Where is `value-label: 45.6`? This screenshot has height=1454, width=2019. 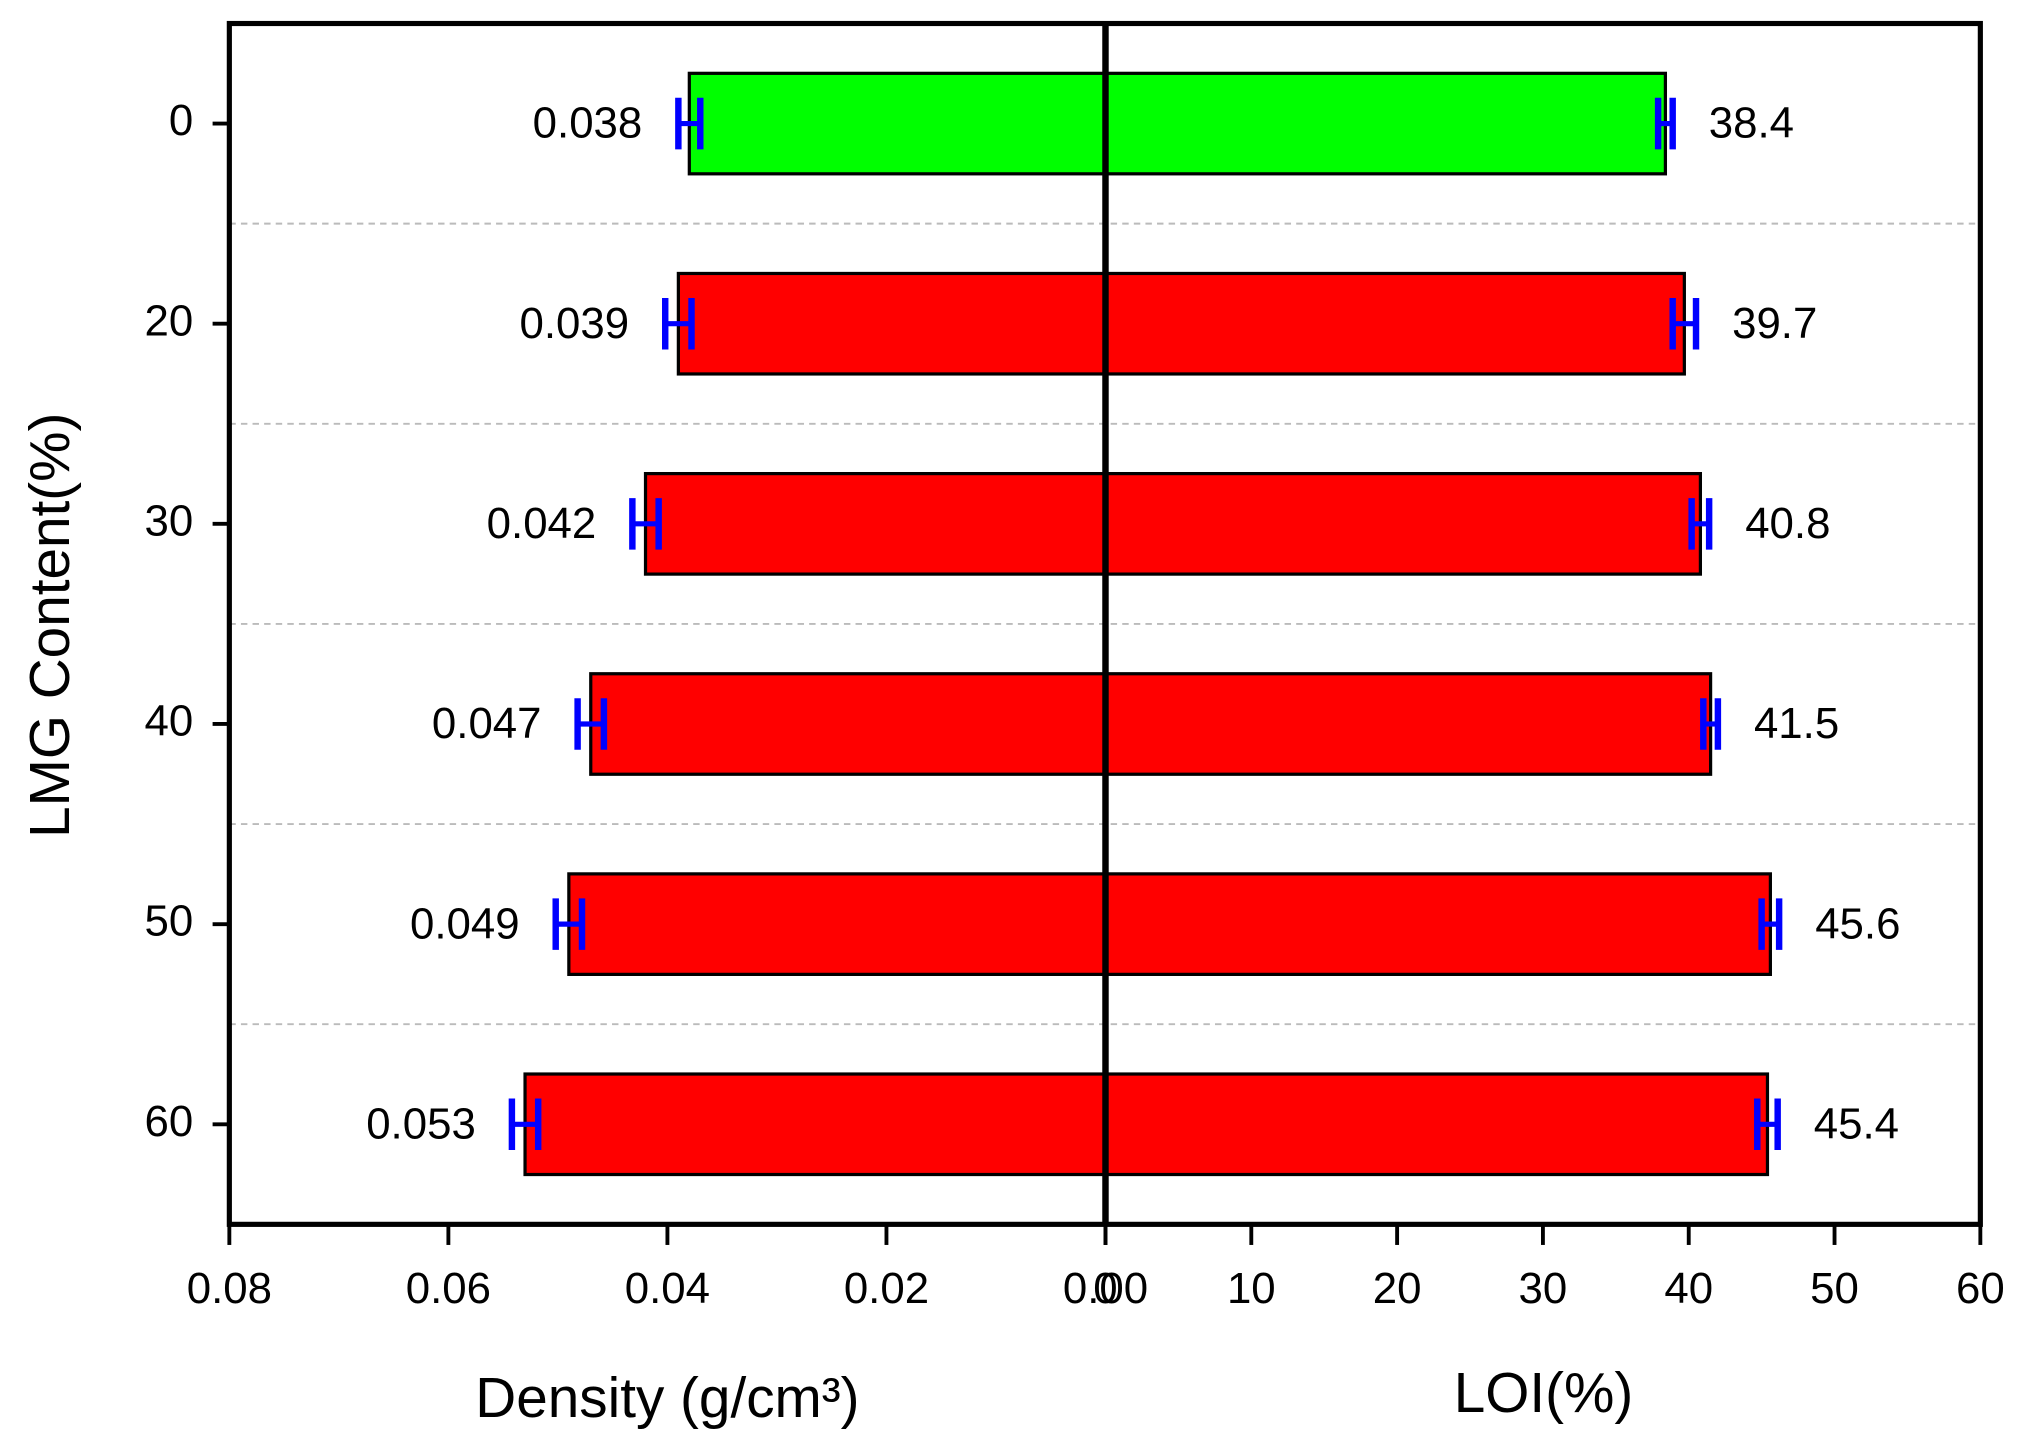 value-label: 45.6 is located at coordinates (1857, 923).